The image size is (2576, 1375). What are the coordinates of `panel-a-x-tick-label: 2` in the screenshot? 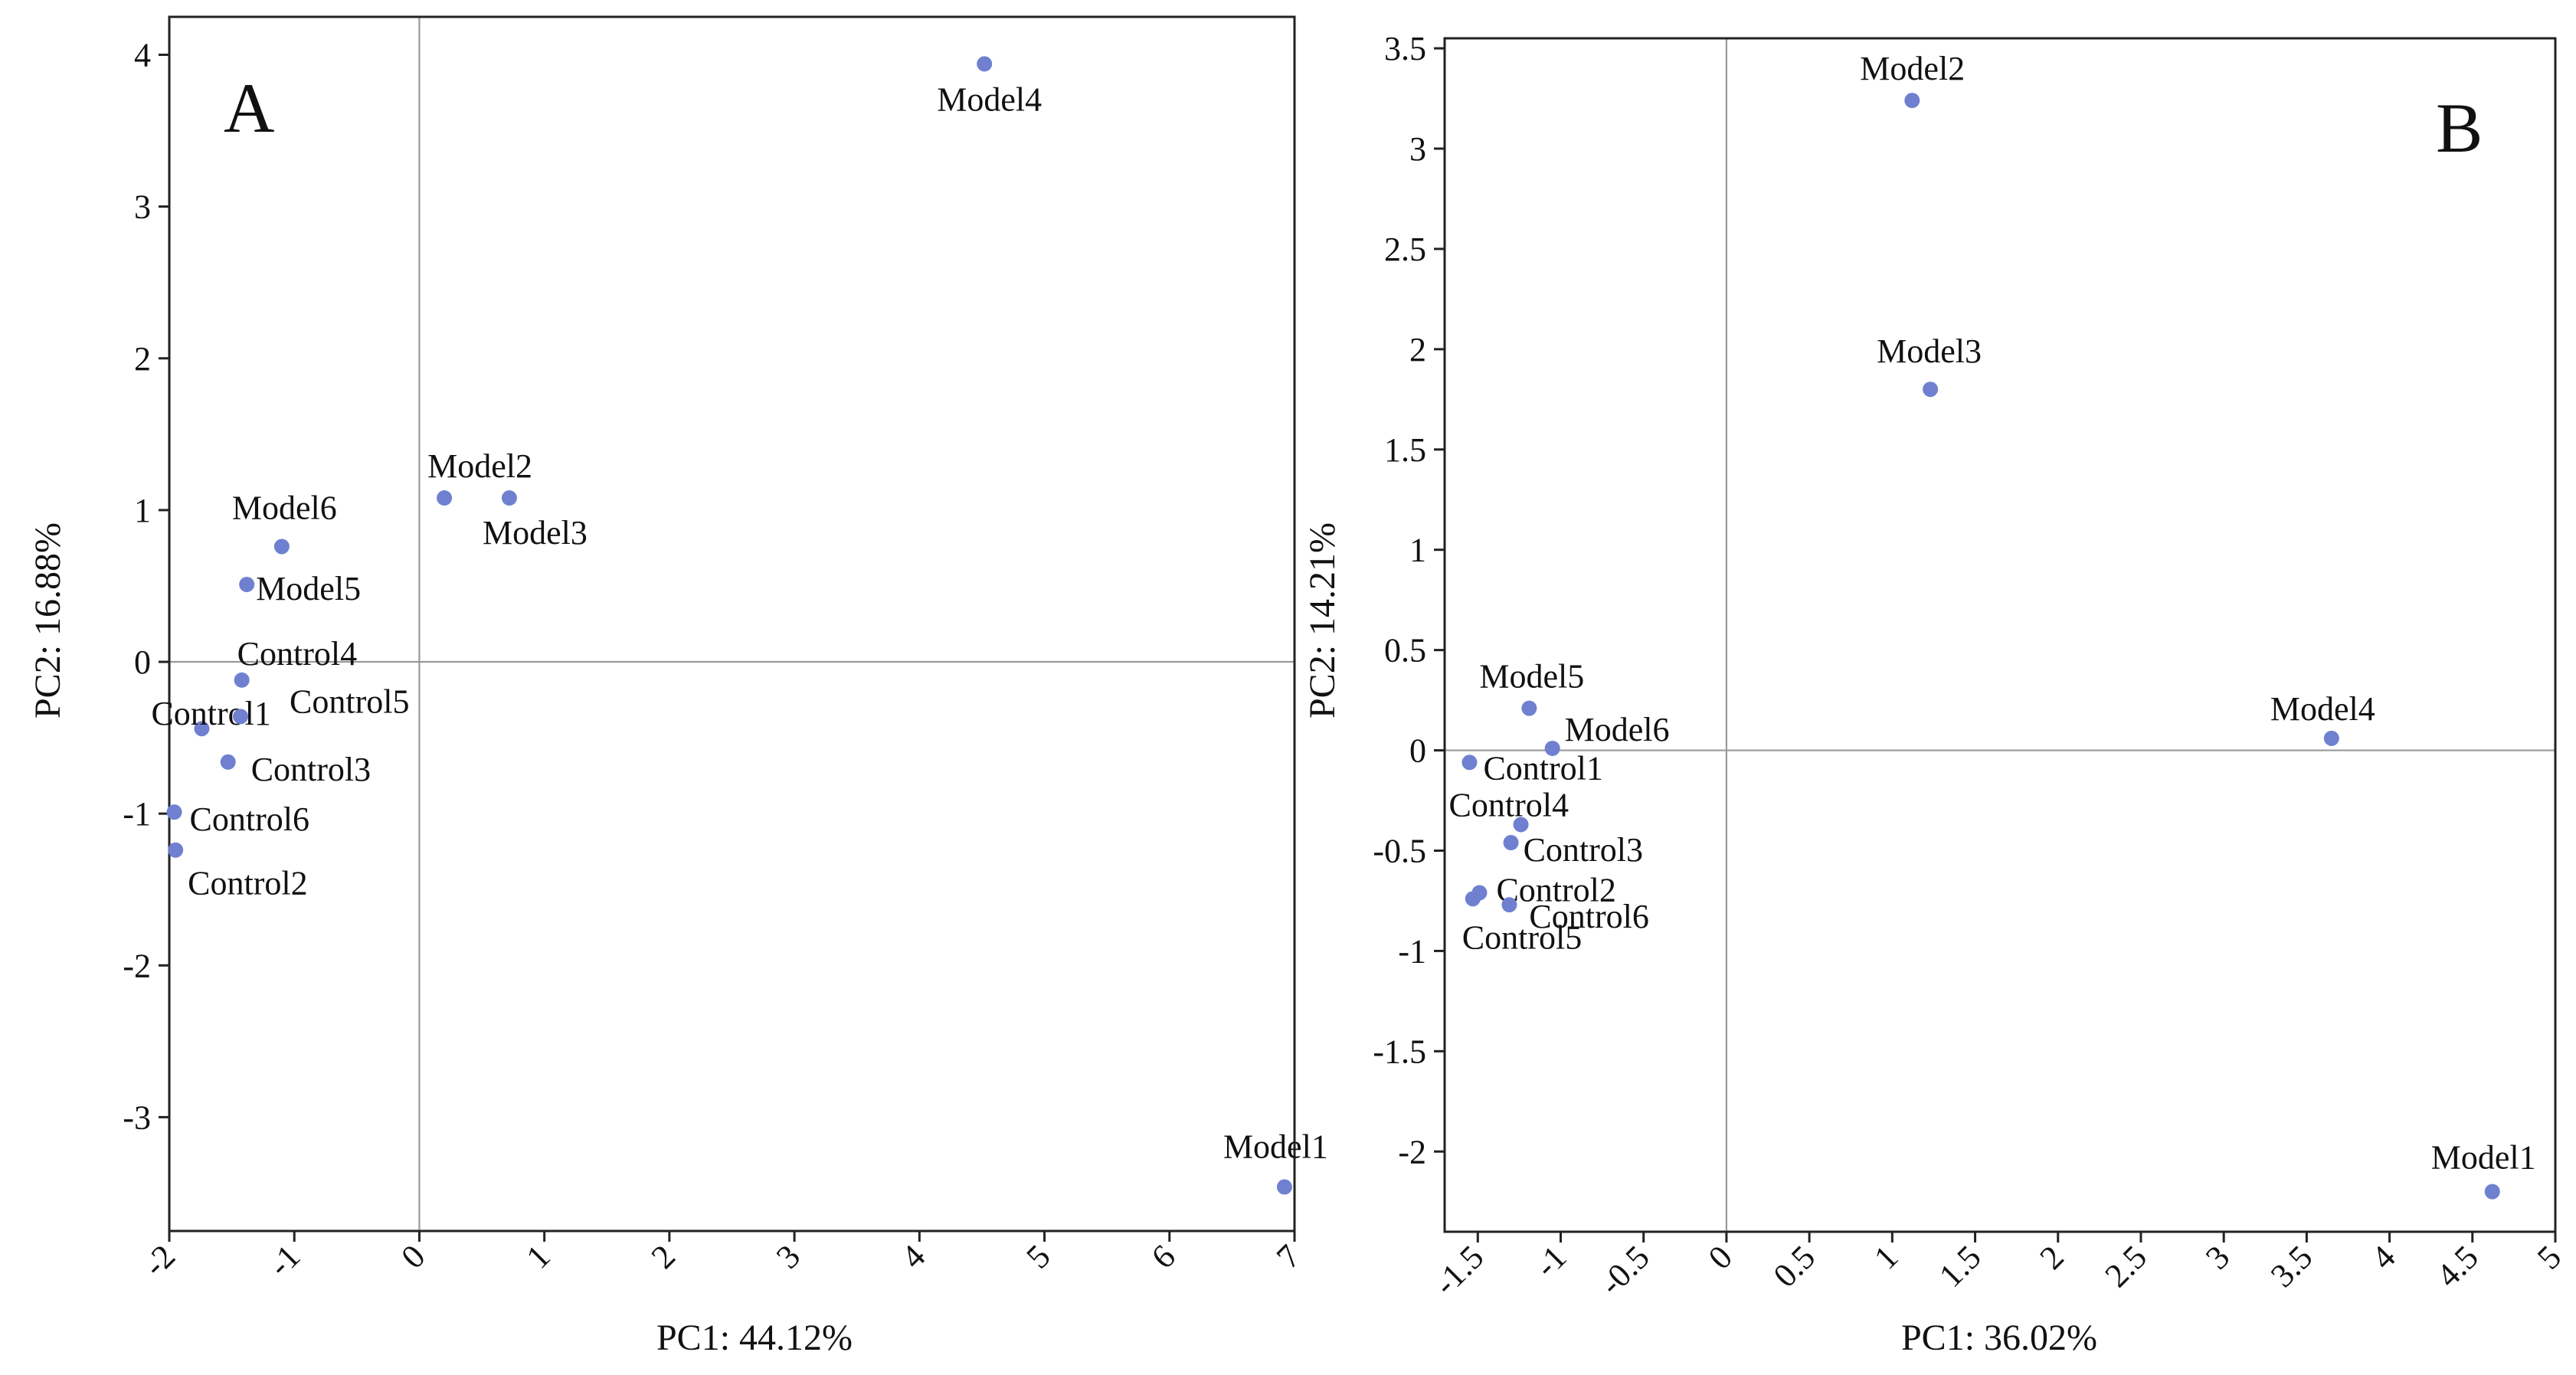 It's located at (663, 1256).